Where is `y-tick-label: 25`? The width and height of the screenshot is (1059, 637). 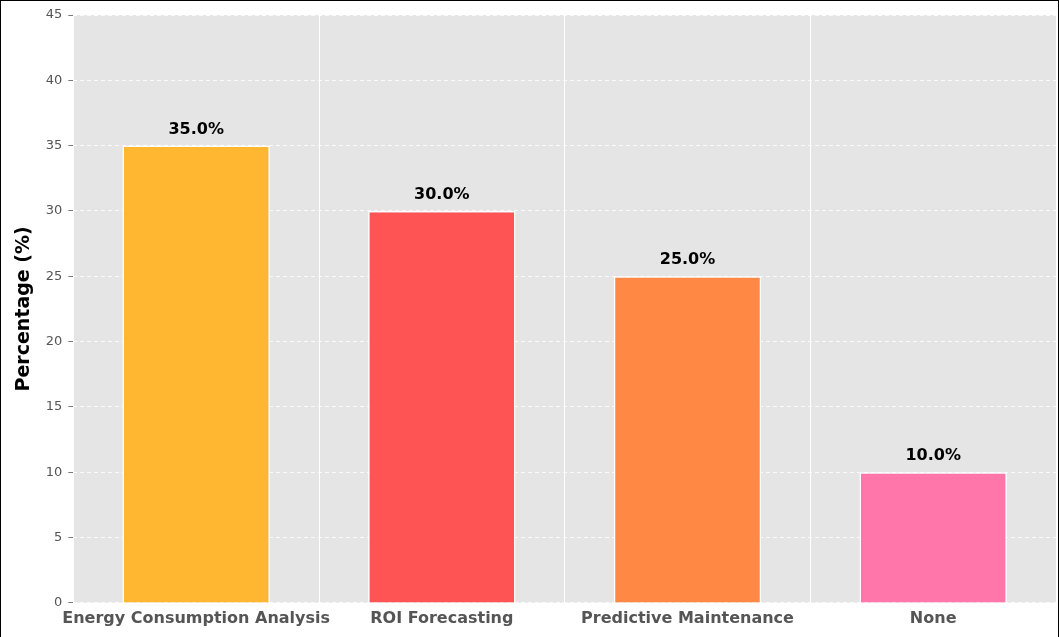 y-tick-label: 25 is located at coordinates (54, 275).